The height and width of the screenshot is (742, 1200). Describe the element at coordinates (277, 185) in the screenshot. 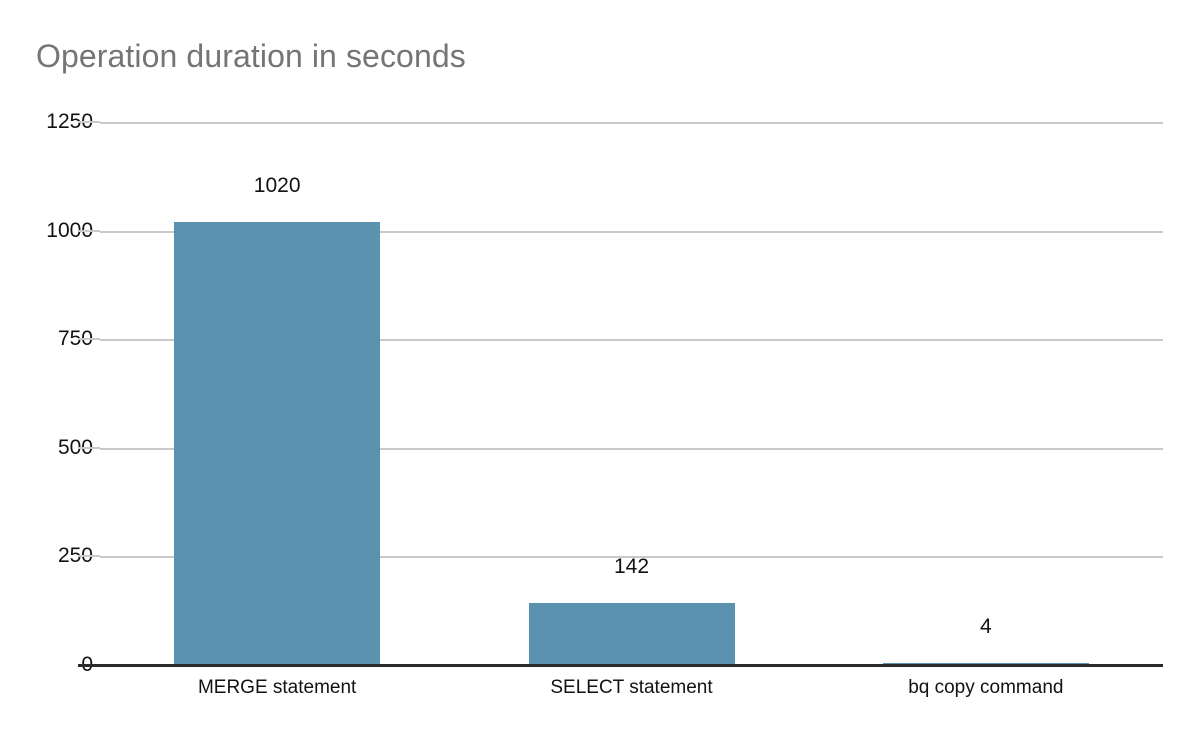

I see `bar-value-label: 1020` at that location.